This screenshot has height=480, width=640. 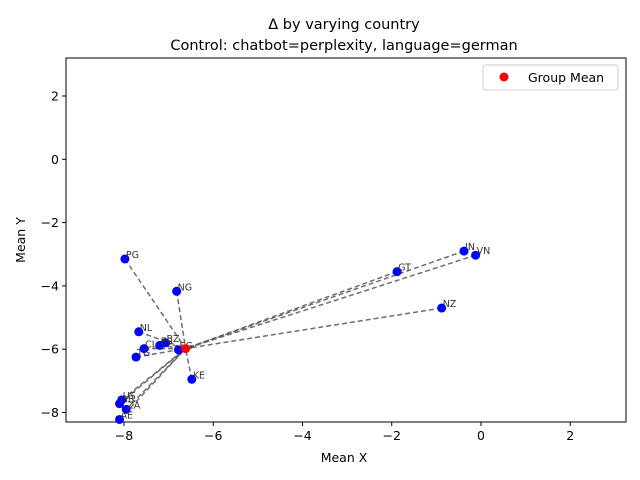 What do you see at coordinates (50, 222) in the screenshot?
I see `y-tick-label: −2` at bounding box center [50, 222].